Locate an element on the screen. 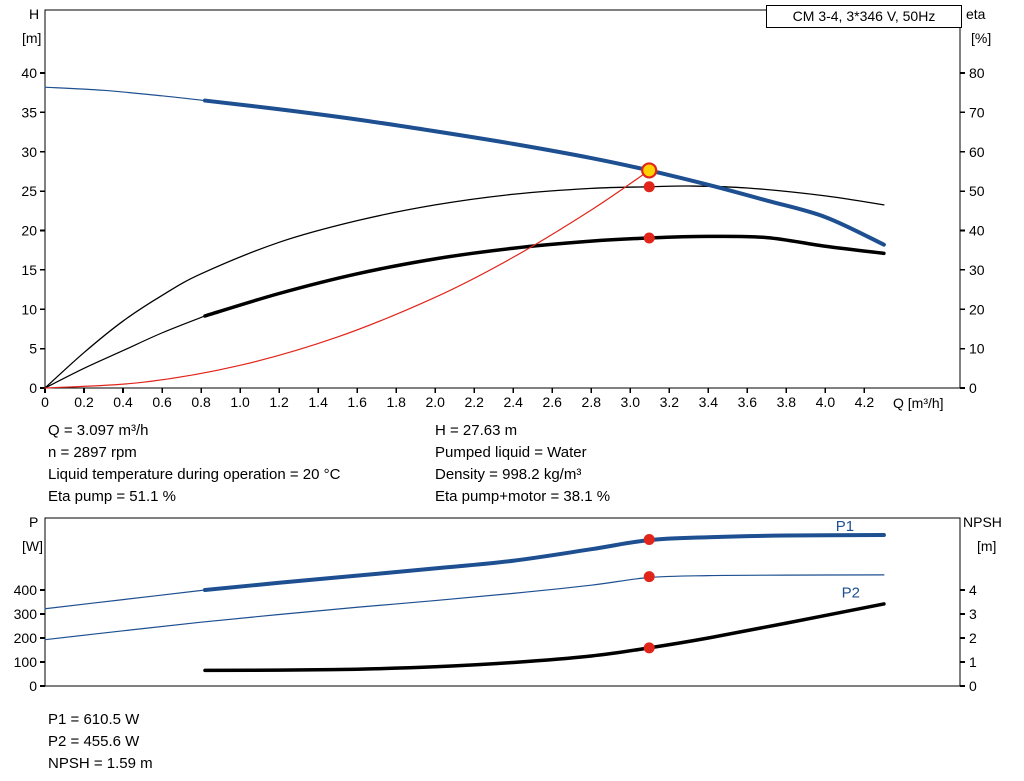  qh-eta-chart-left-tick-label: 35 is located at coordinates (29, 112).